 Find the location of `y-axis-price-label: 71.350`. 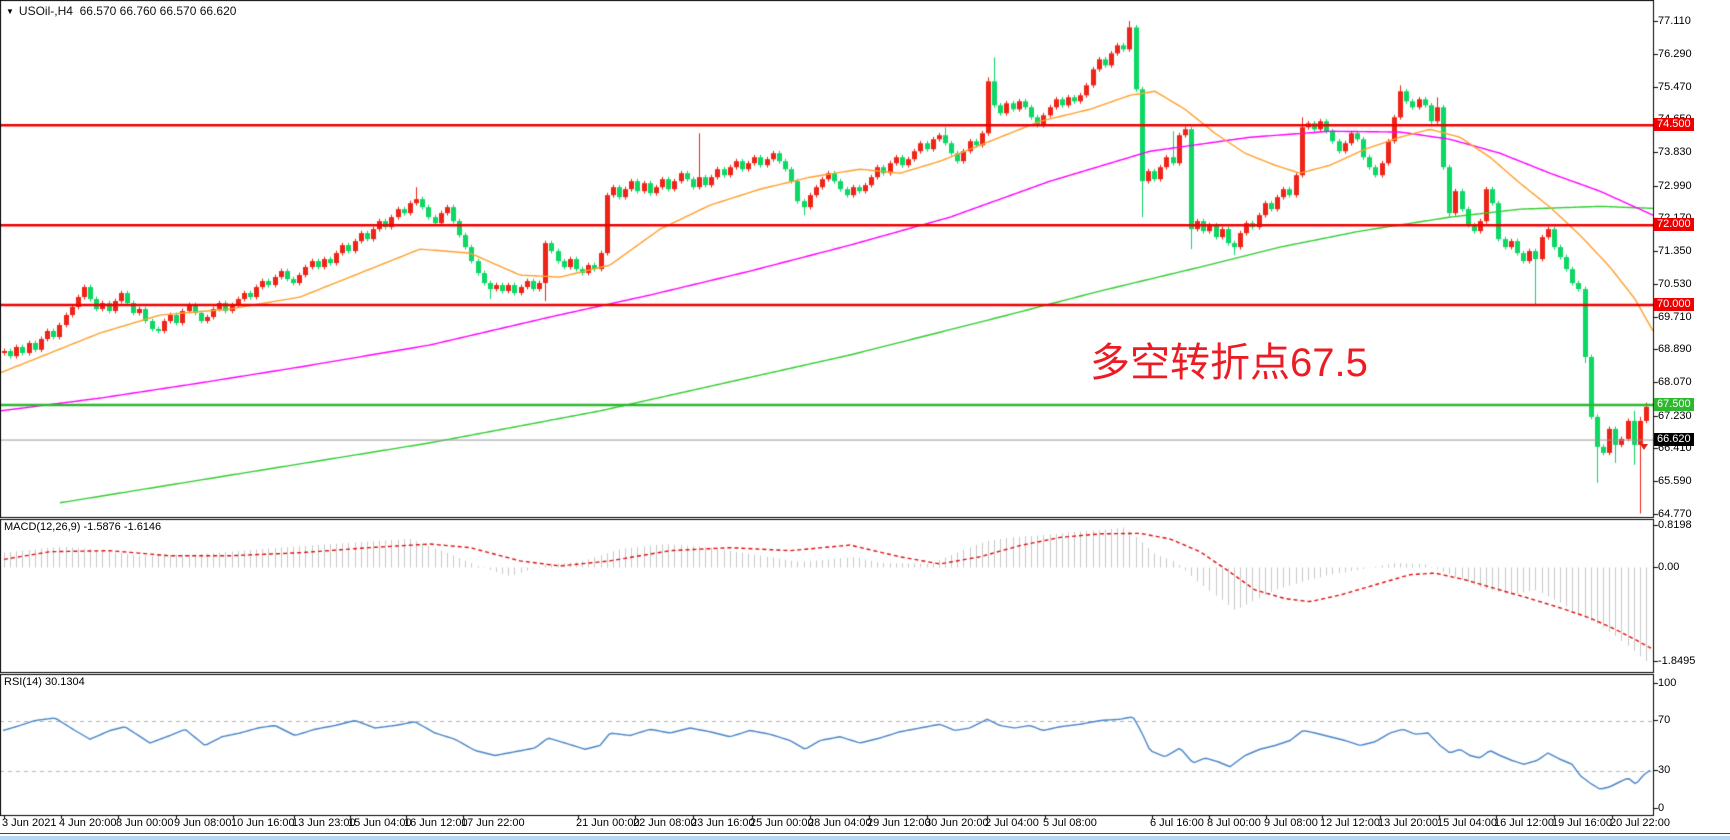

y-axis-price-label: 71.350 is located at coordinates (1675, 251).